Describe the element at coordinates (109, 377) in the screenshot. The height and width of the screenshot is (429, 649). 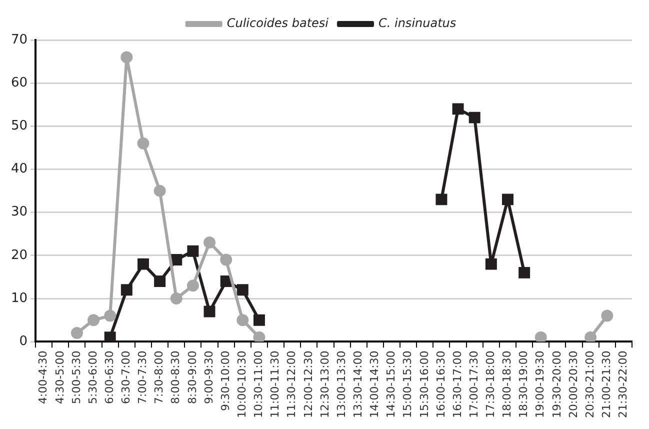
I see `x-tick-label: 6:00-6:30` at that location.